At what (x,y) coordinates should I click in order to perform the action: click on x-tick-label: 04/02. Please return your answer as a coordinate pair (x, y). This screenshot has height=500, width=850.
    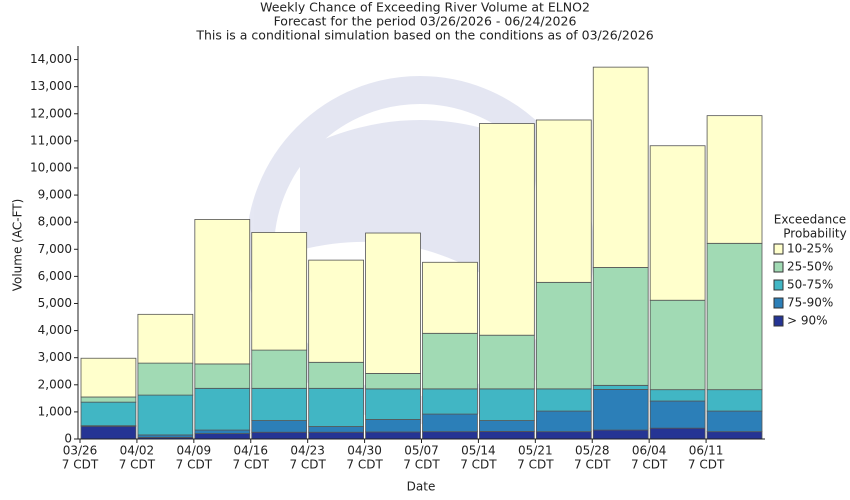
    Looking at the image, I should click on (137, 451).